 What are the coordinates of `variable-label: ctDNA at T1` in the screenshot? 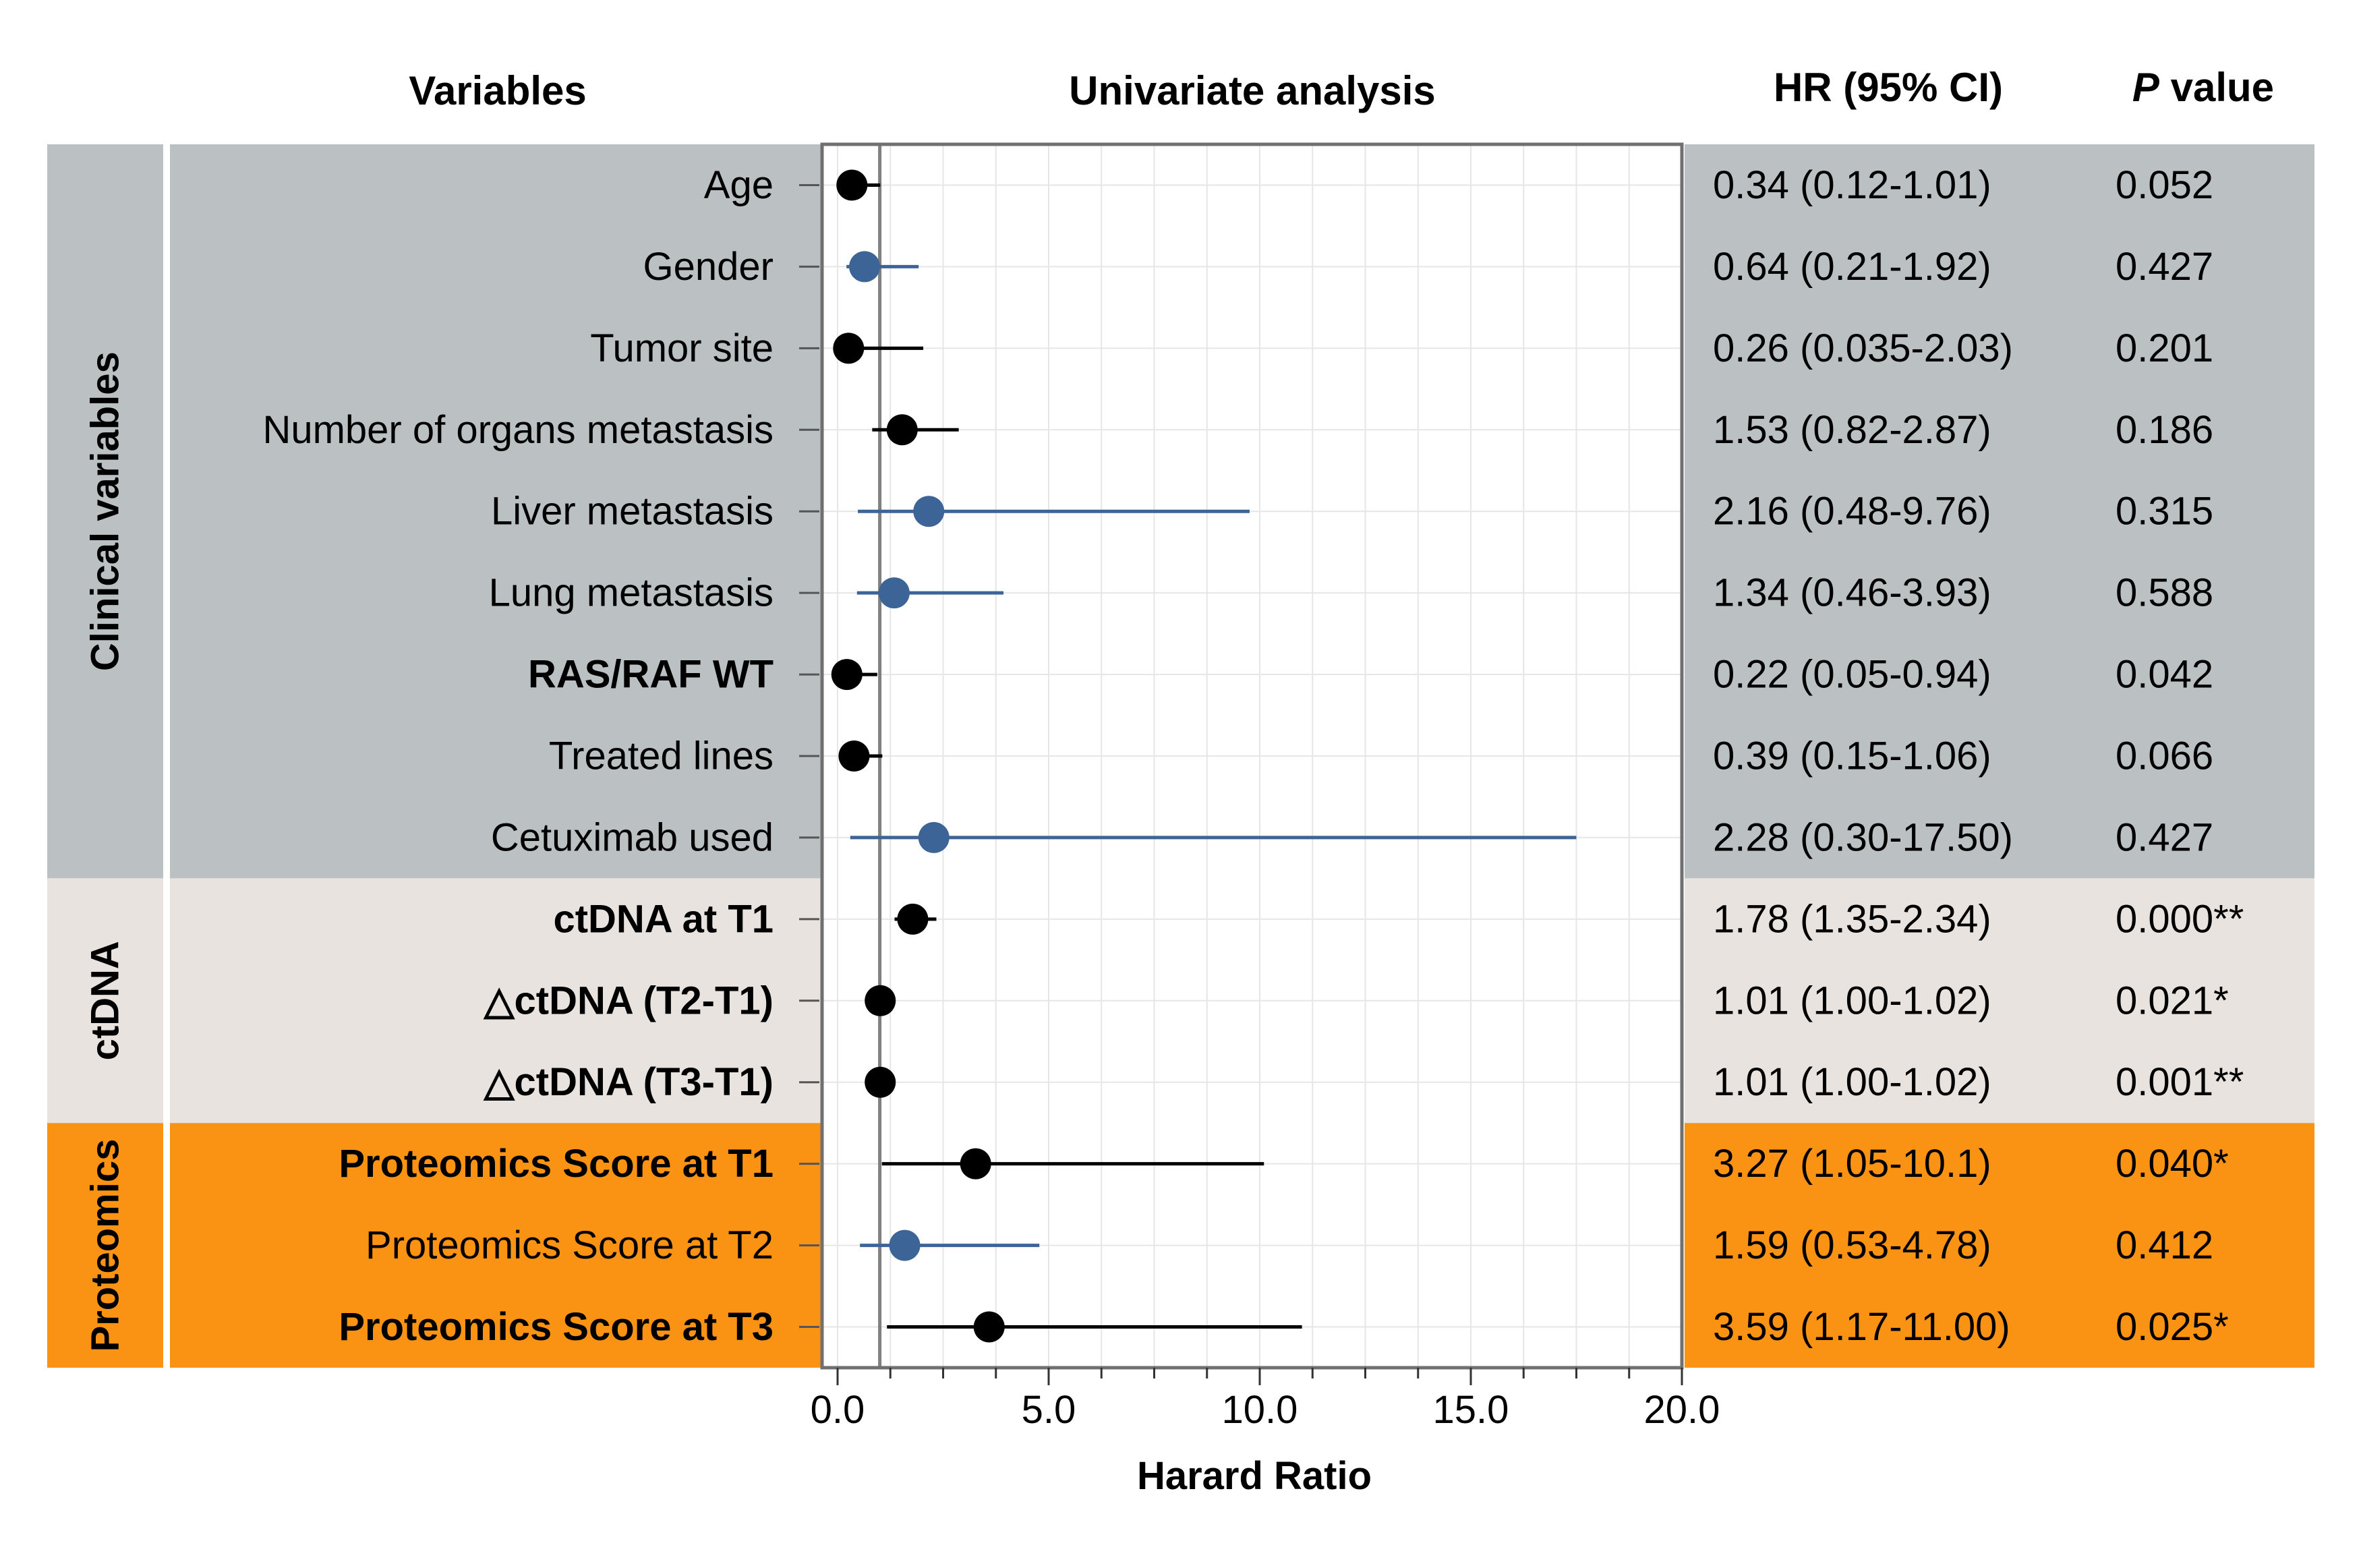 It's located at (663, 919).